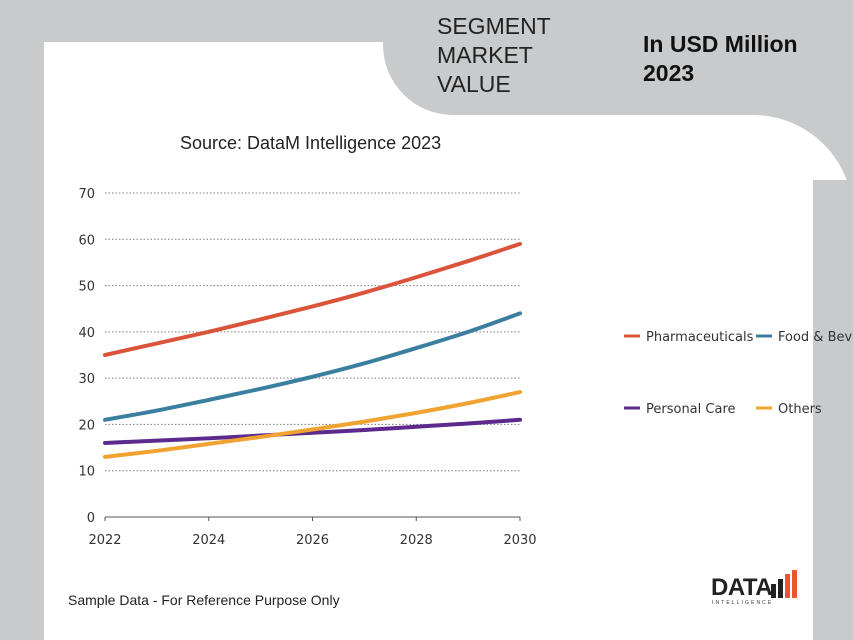  Describe the element at coordinates (691, 409) in the screenshot. I see `legend-label-personal-care: Personal Care` at that location.